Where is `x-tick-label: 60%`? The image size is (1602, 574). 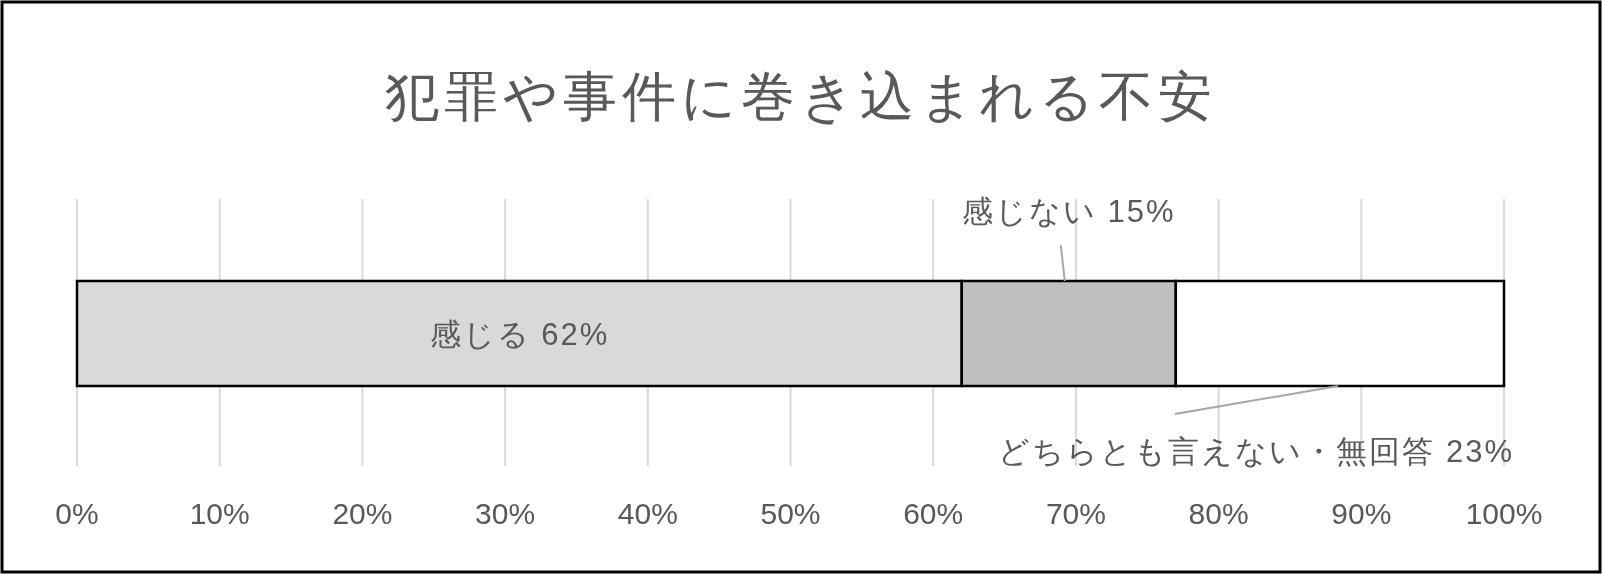
x-tick-label: 60% is located at coordinates (933, 513).